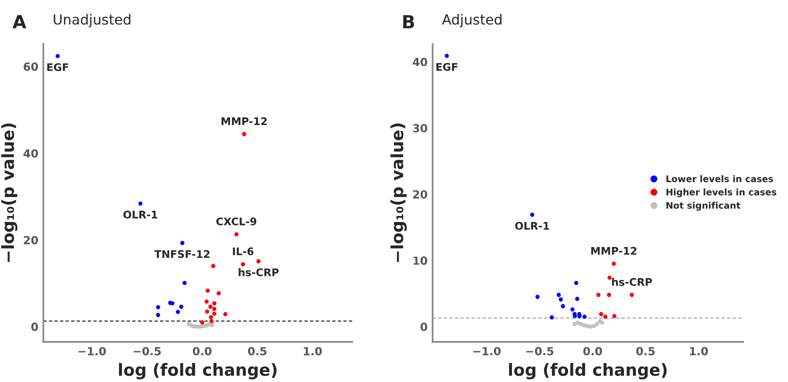  What do you see at coordinates (182, 254) in the screenshot?
I see `annotation: TNFSF-12` at bounding box center [182, 254].